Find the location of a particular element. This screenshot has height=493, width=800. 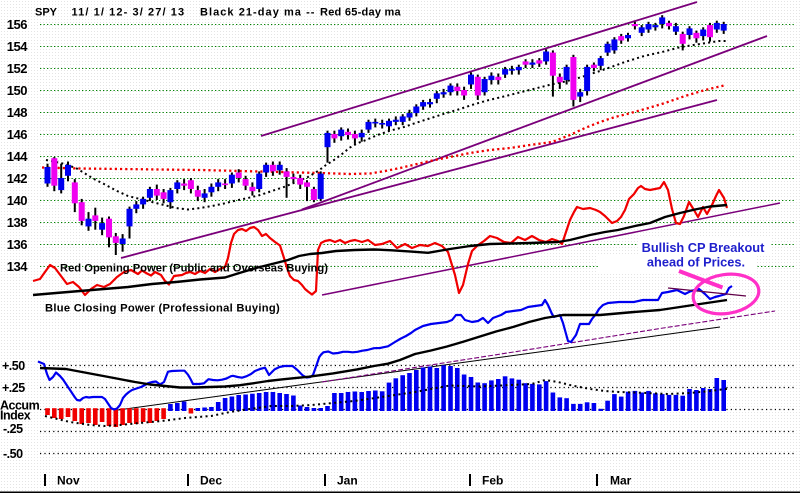

svg-text: 134 is located at coordinates (17, 266).